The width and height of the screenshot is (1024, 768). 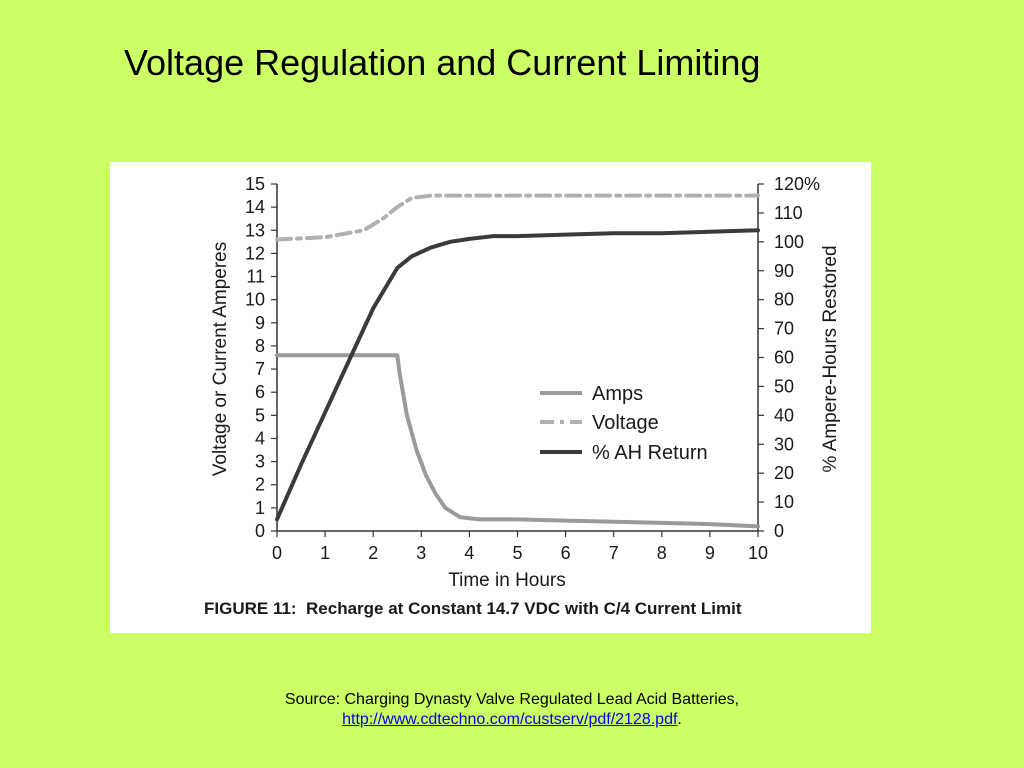 I want to click on x-tick-label: 6, so click(x=566, y=553).